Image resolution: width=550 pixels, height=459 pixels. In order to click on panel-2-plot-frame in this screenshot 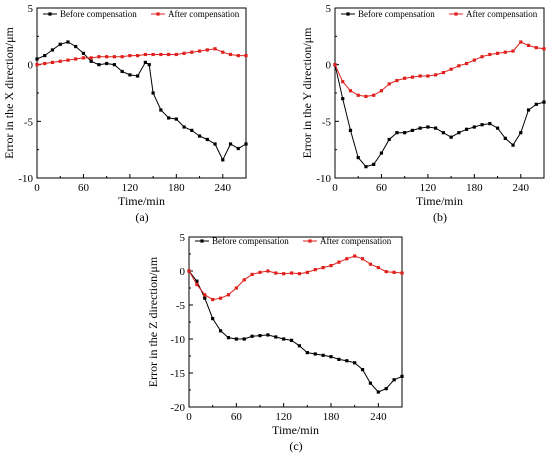, I will do `click(439, 93)`.